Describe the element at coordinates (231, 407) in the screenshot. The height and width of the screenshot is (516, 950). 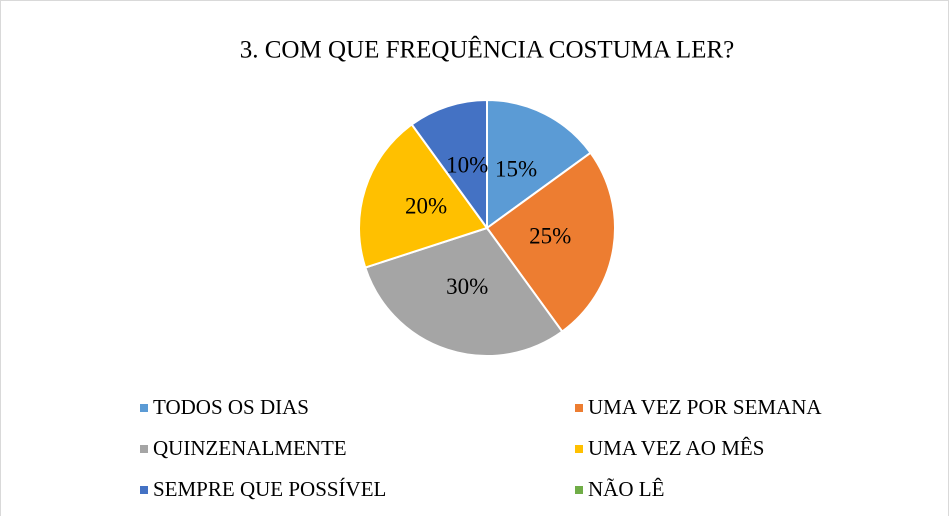
I see `legend-label: TODOS OS DIAS` at that location.